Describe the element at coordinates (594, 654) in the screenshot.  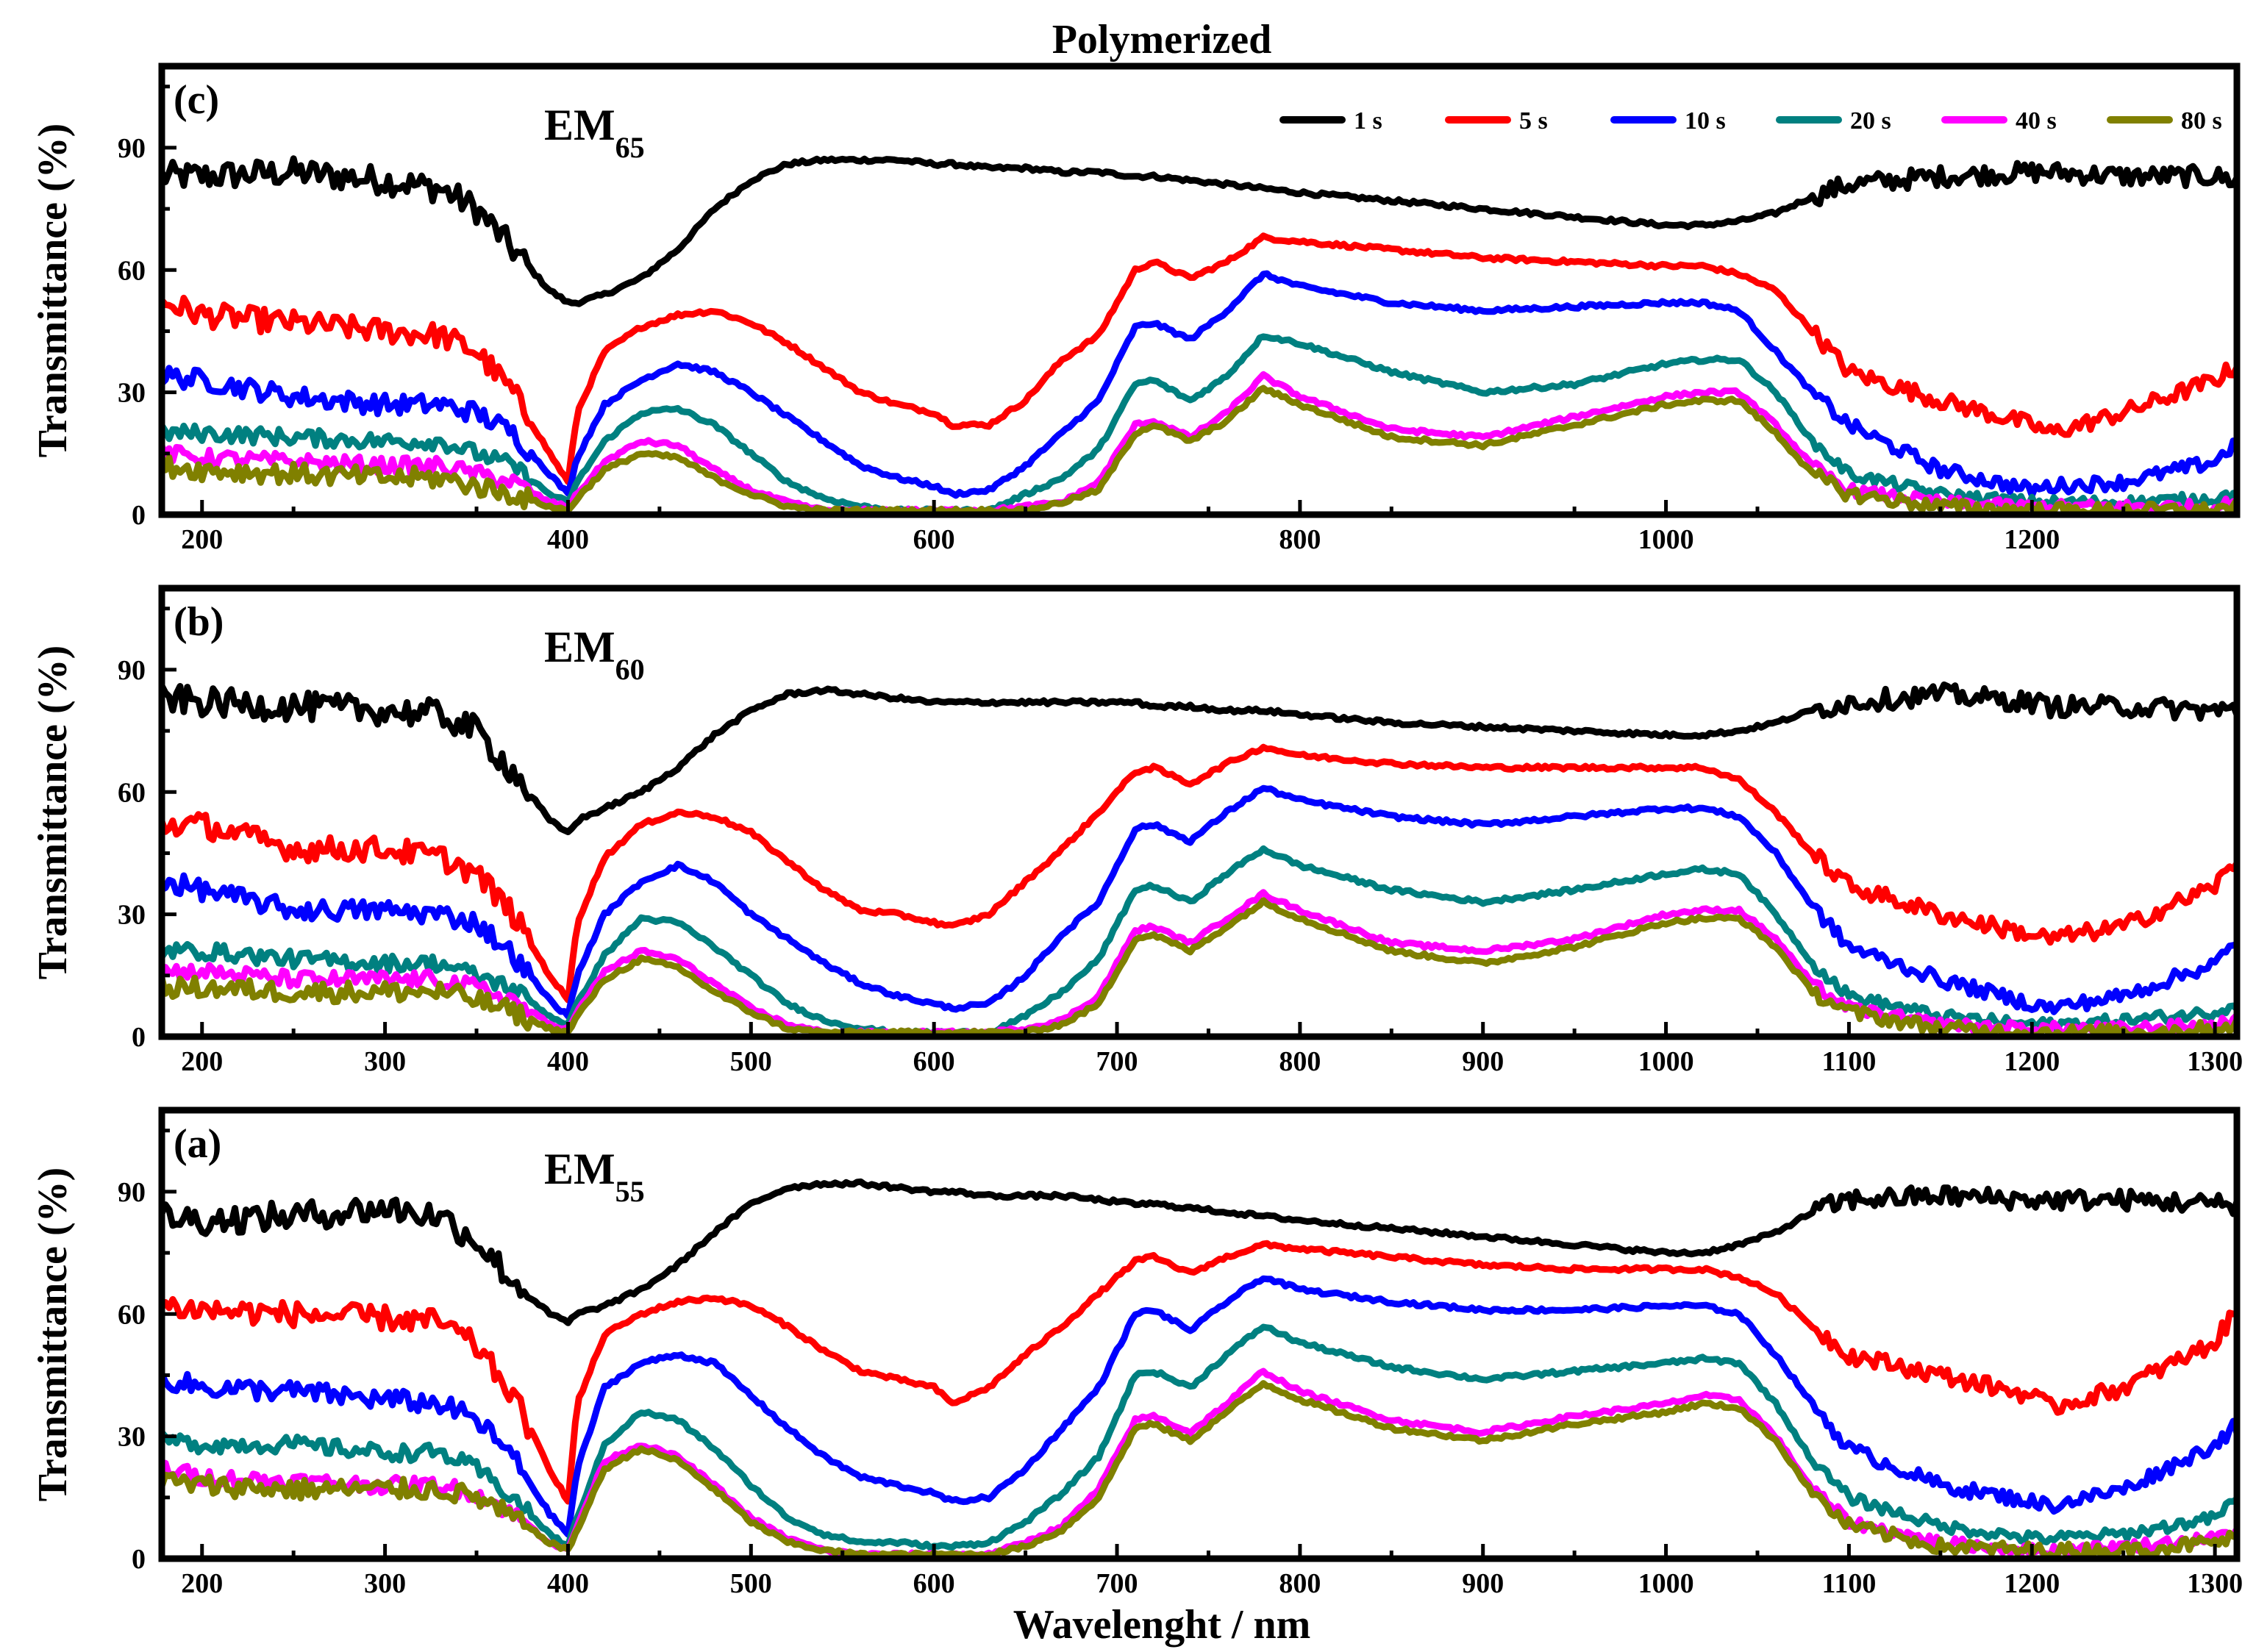
I see `sample-label: EM60` at that location.